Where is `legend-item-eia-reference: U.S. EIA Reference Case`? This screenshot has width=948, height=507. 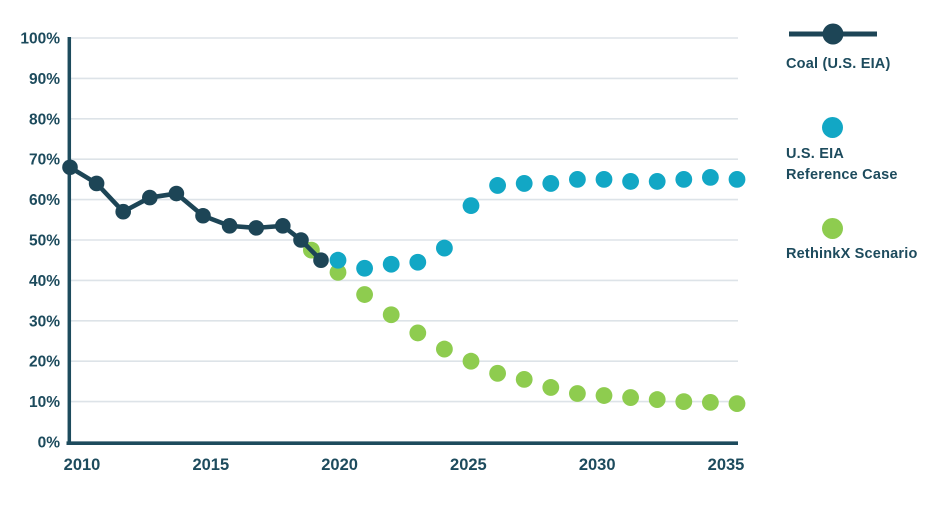 legend-item-eia-reference: U.S. EIA Reference Case is located at coordinates (866, 151).